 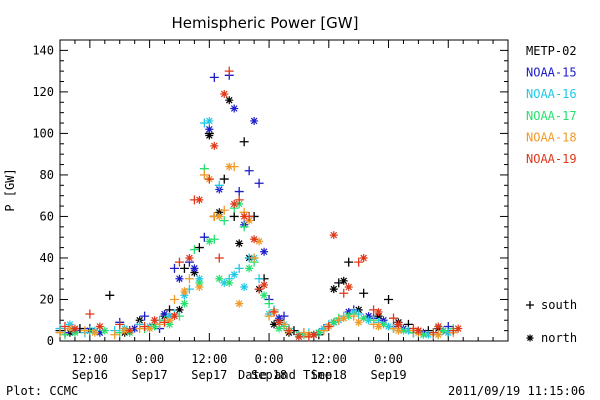 I want to click on chart-title: Hemispheric Power [GW], so click(x=265, y=23).